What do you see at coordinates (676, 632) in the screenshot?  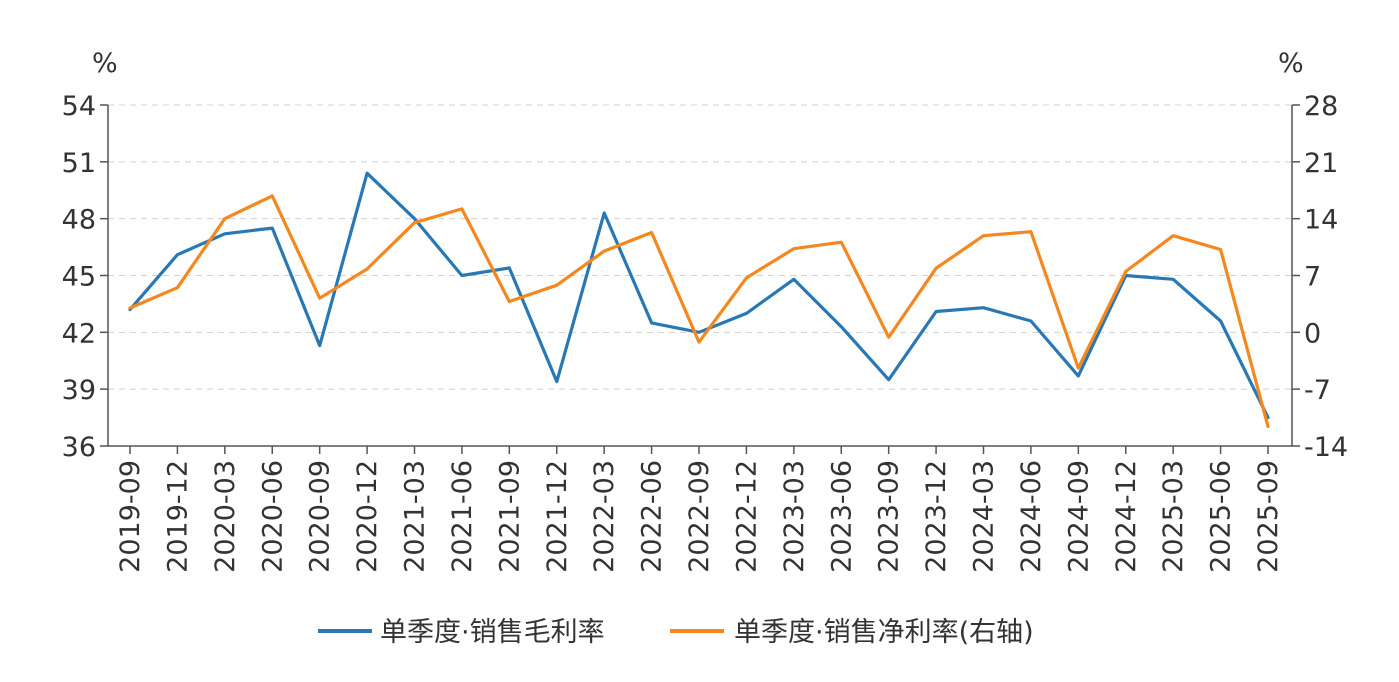 I see `legend: 单季度·销售毛利率 单季度·销售净利率(右轴)` at bounding box center [676, 632].